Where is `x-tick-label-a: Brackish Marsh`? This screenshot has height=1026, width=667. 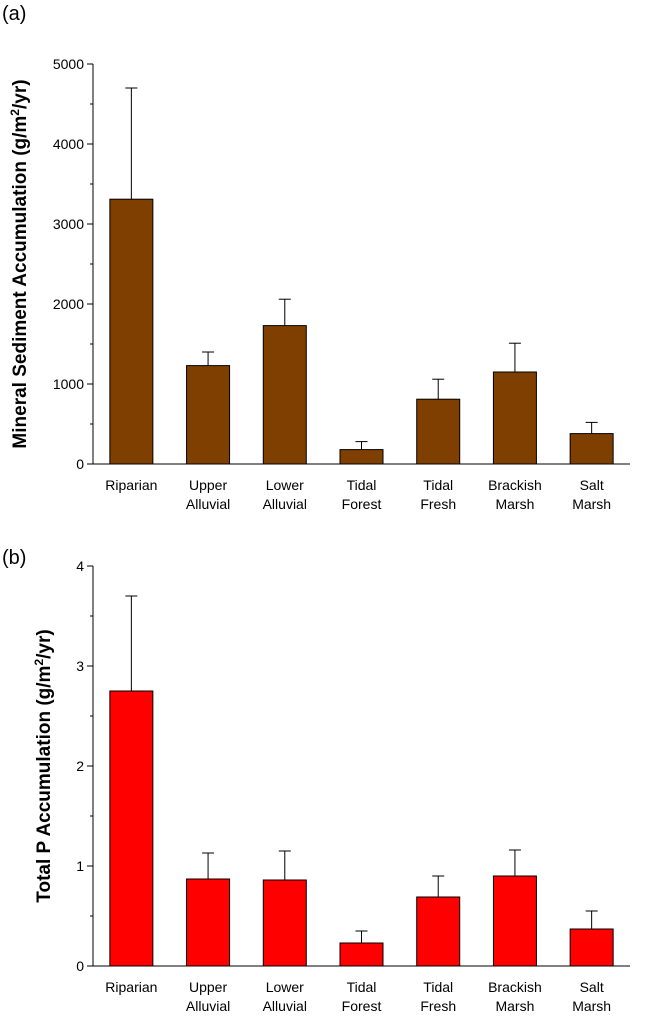
x-tick-label-a: Brackish Marsh is located at coordinates (515, 494).